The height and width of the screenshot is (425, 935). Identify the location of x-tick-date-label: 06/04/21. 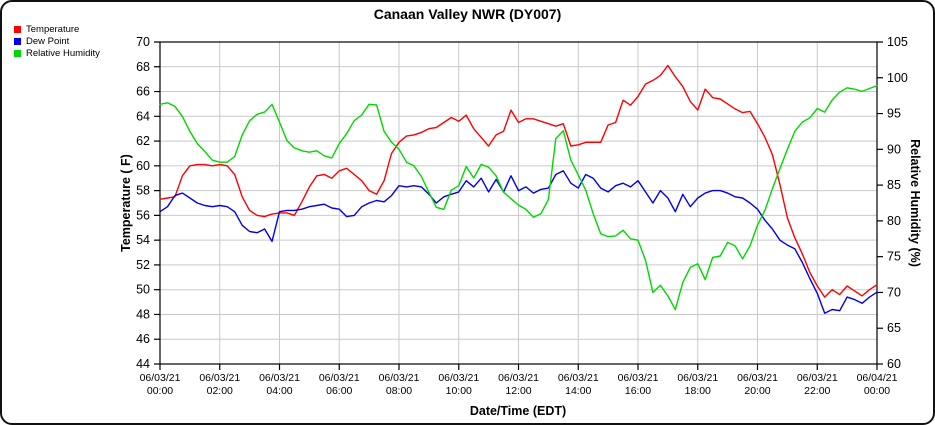
(877, 378).